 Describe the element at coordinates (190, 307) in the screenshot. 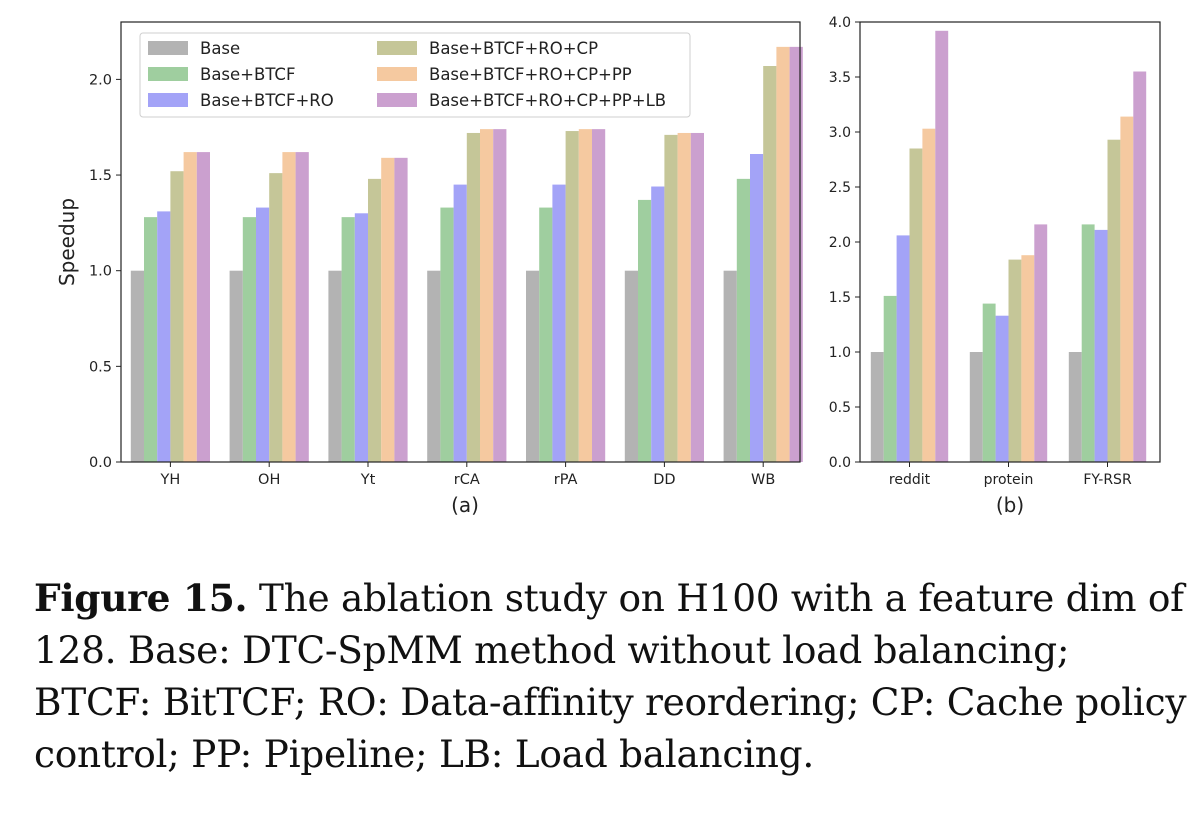

I see `bar-YH-s4` at that location.